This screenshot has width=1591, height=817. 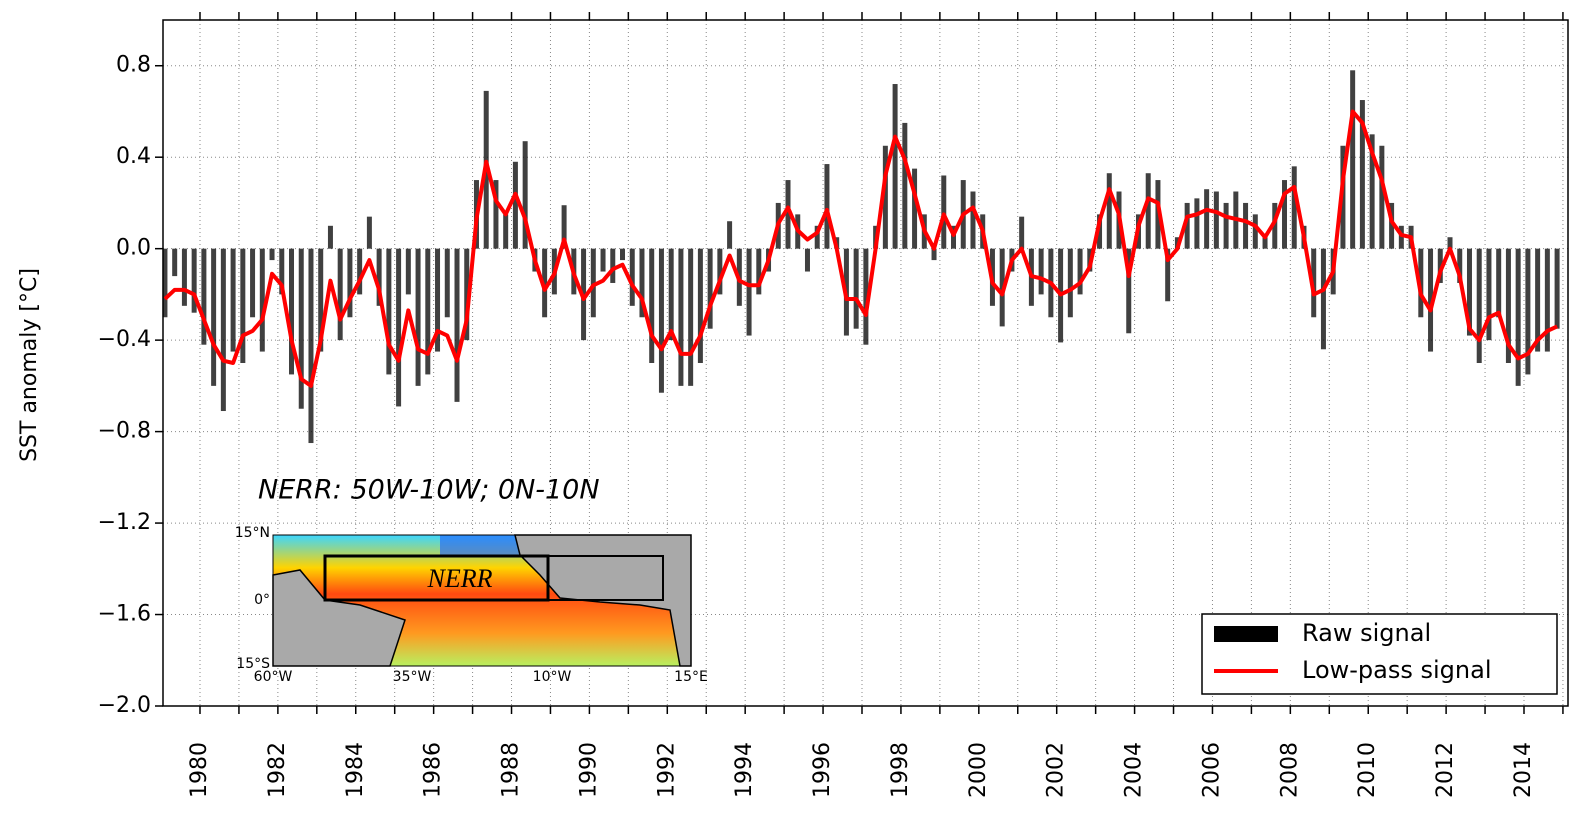 What do you see at coordinates (744, 770) in the screenshot?
I see `x-tick-label: 1994` at bounding box center [744, 770].